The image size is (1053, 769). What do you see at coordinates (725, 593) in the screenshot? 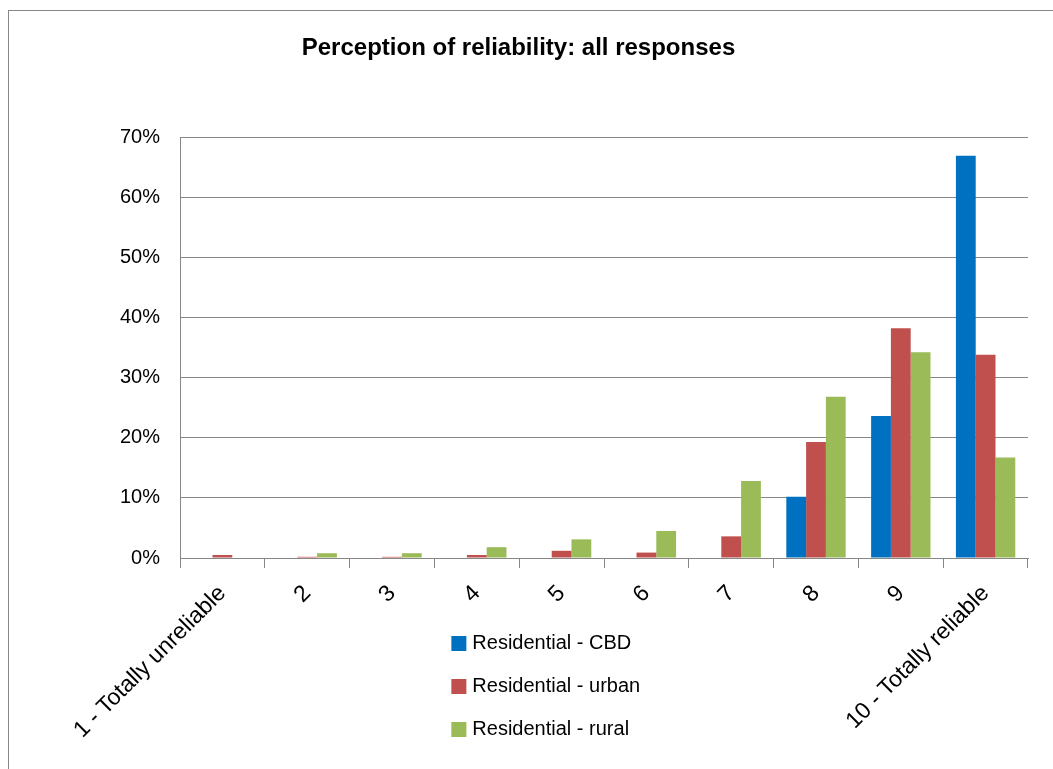
I see `x-tick-label: 7` at bounding box center [725, 593].